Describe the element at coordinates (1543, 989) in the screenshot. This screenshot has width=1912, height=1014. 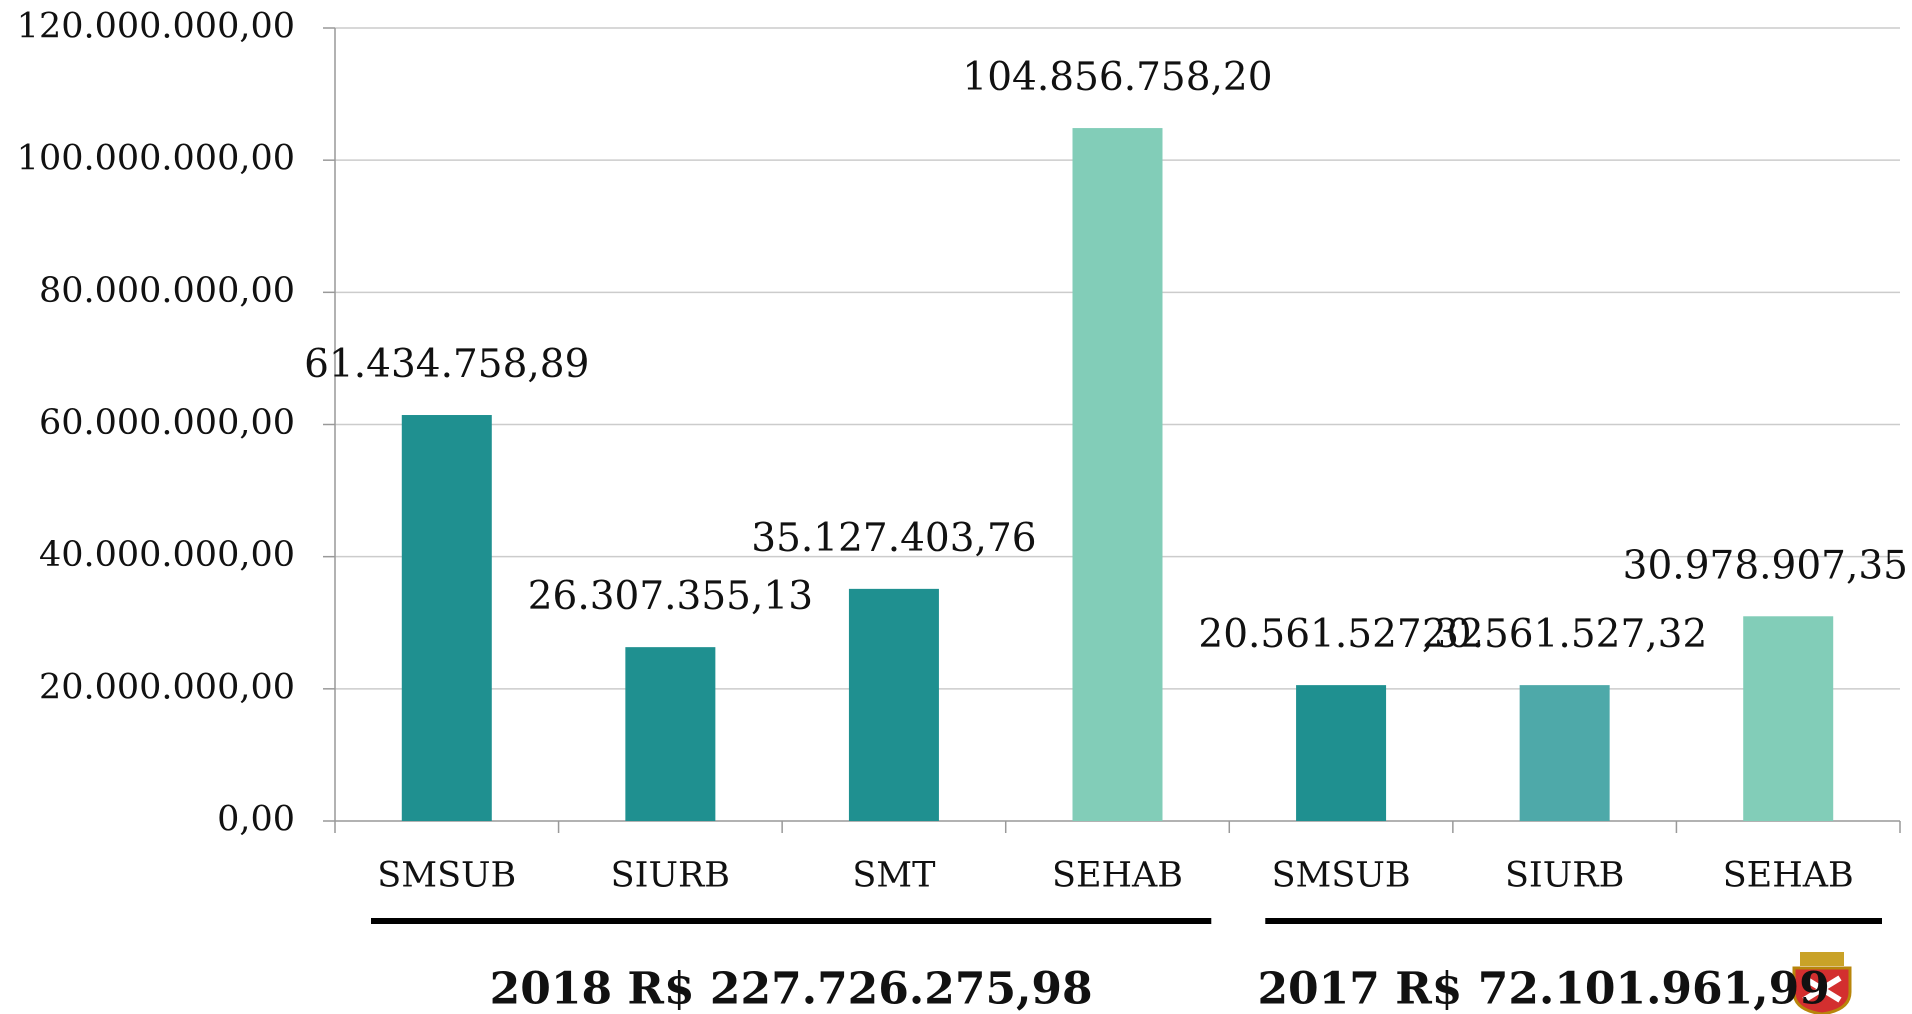
I see `group-label: 2017 R$ 72.101.961,99` at that location.